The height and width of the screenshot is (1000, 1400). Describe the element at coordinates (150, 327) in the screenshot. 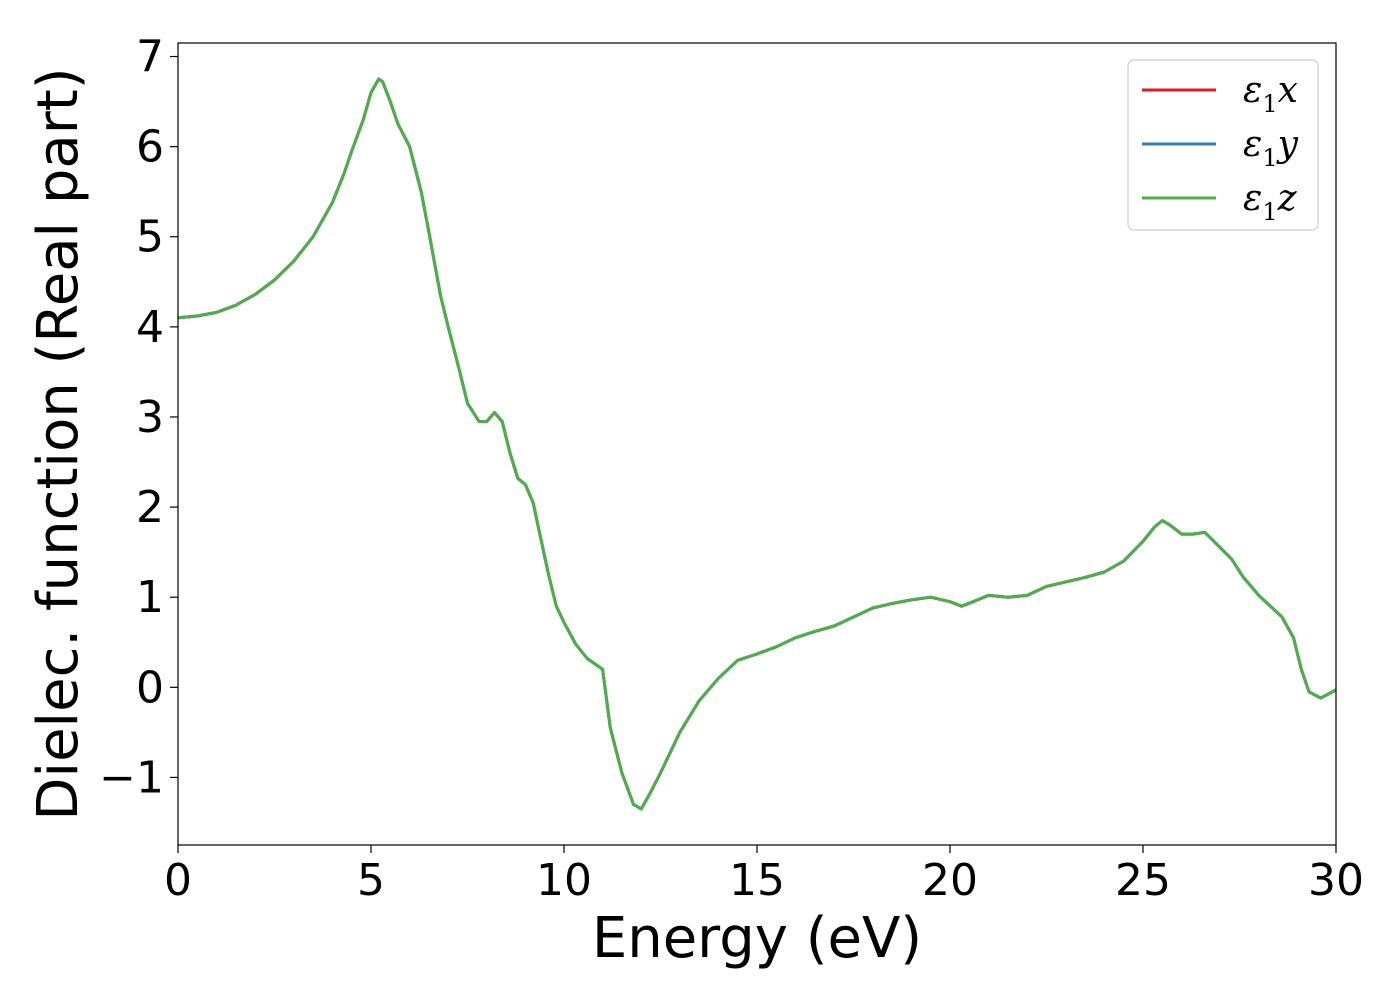

I see `y-tick-label: 4` at that location.